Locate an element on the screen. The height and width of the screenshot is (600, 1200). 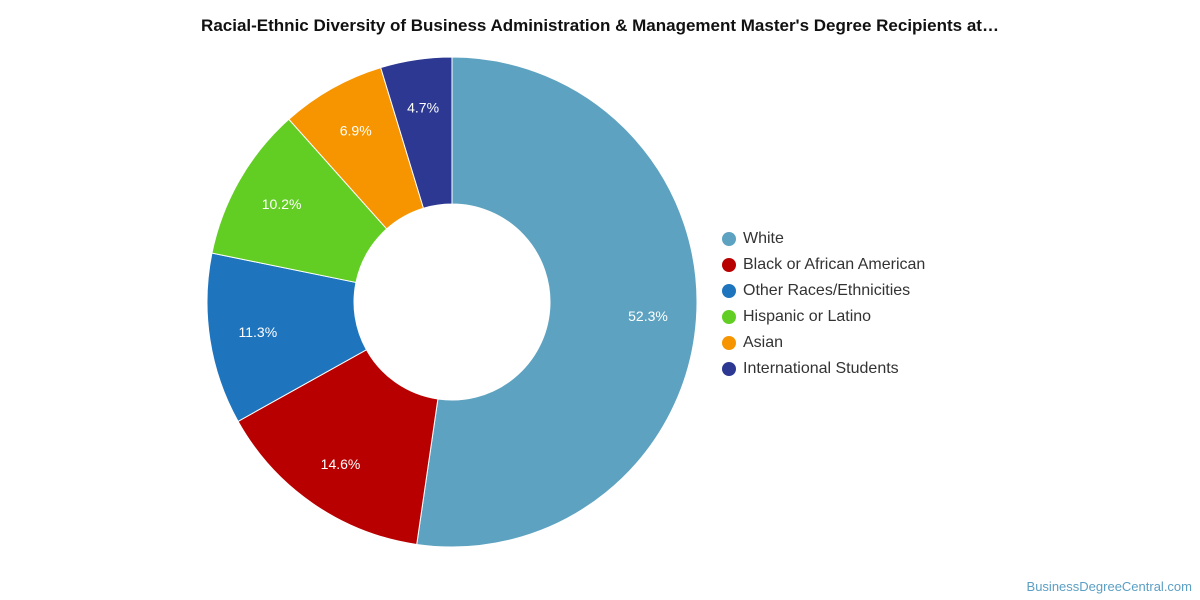
legend-label: International Students is located at coordinates (821, 368).